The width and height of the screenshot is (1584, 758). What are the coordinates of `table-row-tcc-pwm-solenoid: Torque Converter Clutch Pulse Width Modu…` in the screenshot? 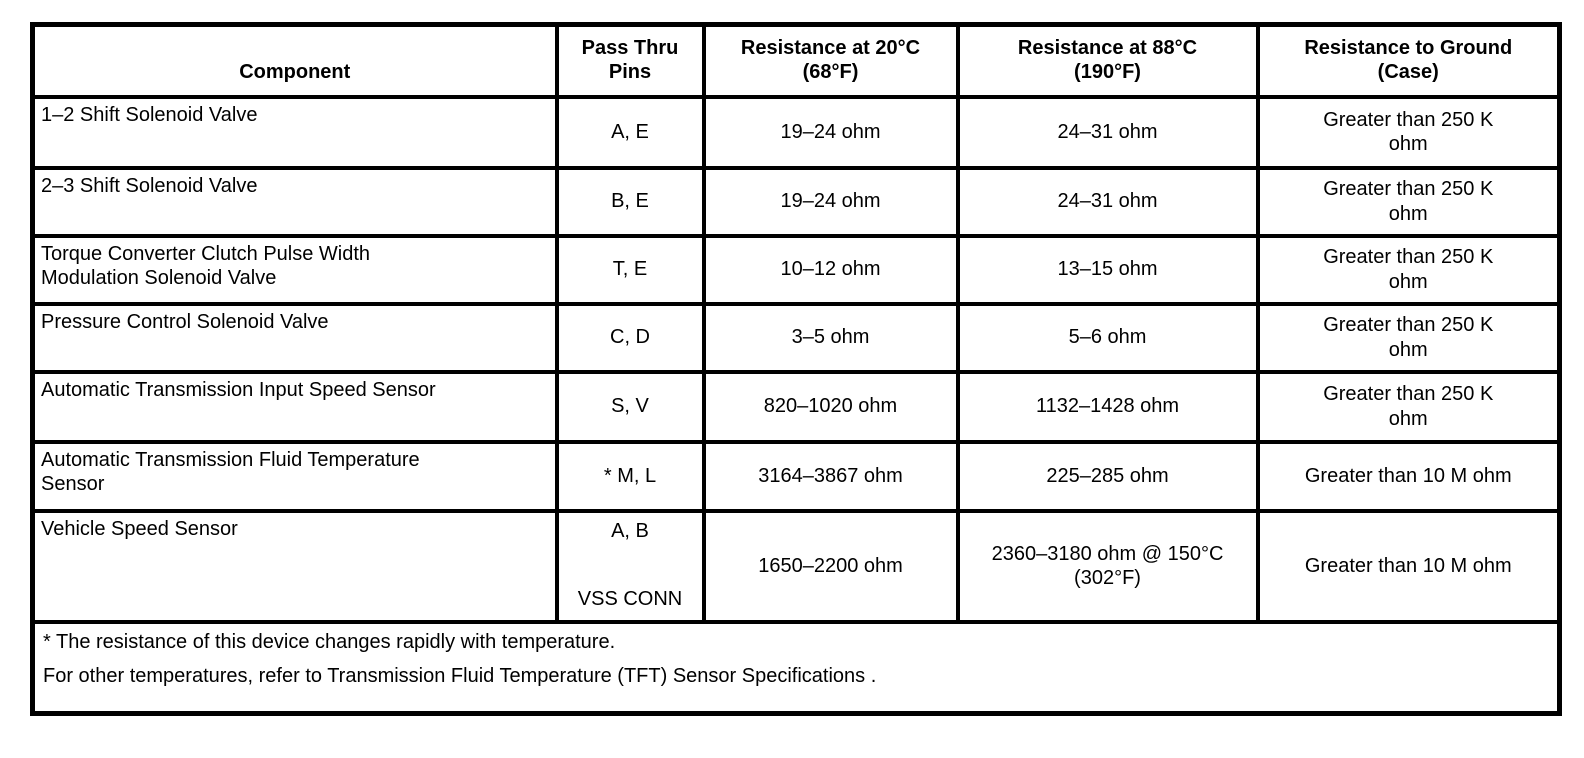 It's located at (796, 269).